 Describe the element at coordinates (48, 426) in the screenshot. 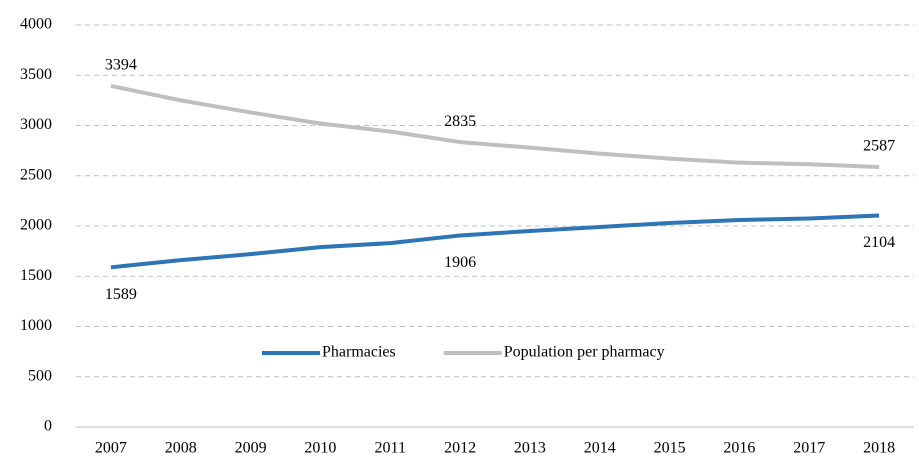

I see `y-tick-label: 0` at that location.